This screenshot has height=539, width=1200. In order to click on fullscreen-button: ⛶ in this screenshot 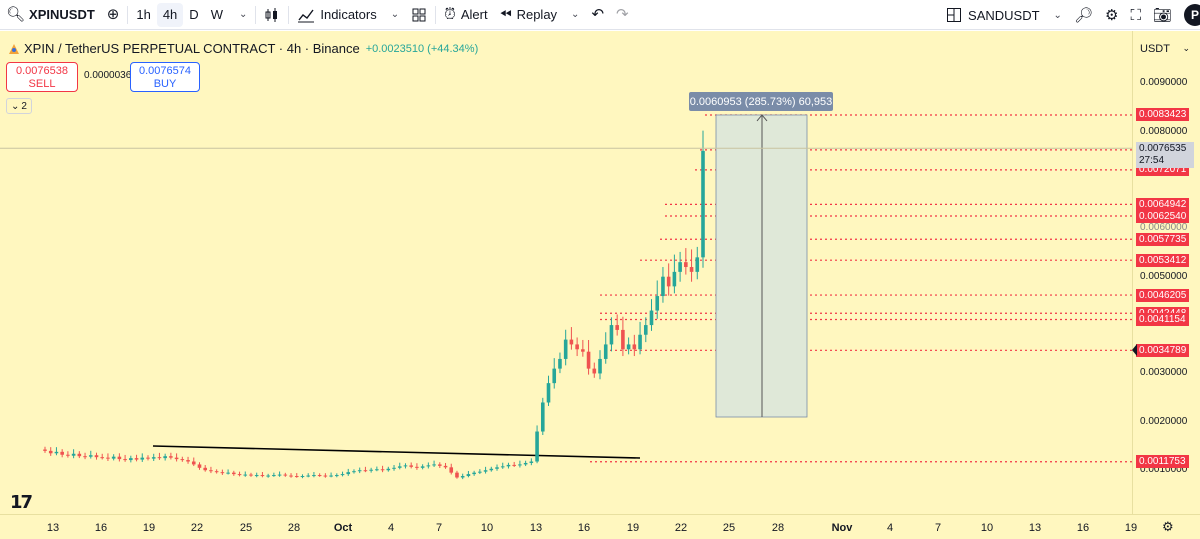, I will do `click(1135, 15)`.